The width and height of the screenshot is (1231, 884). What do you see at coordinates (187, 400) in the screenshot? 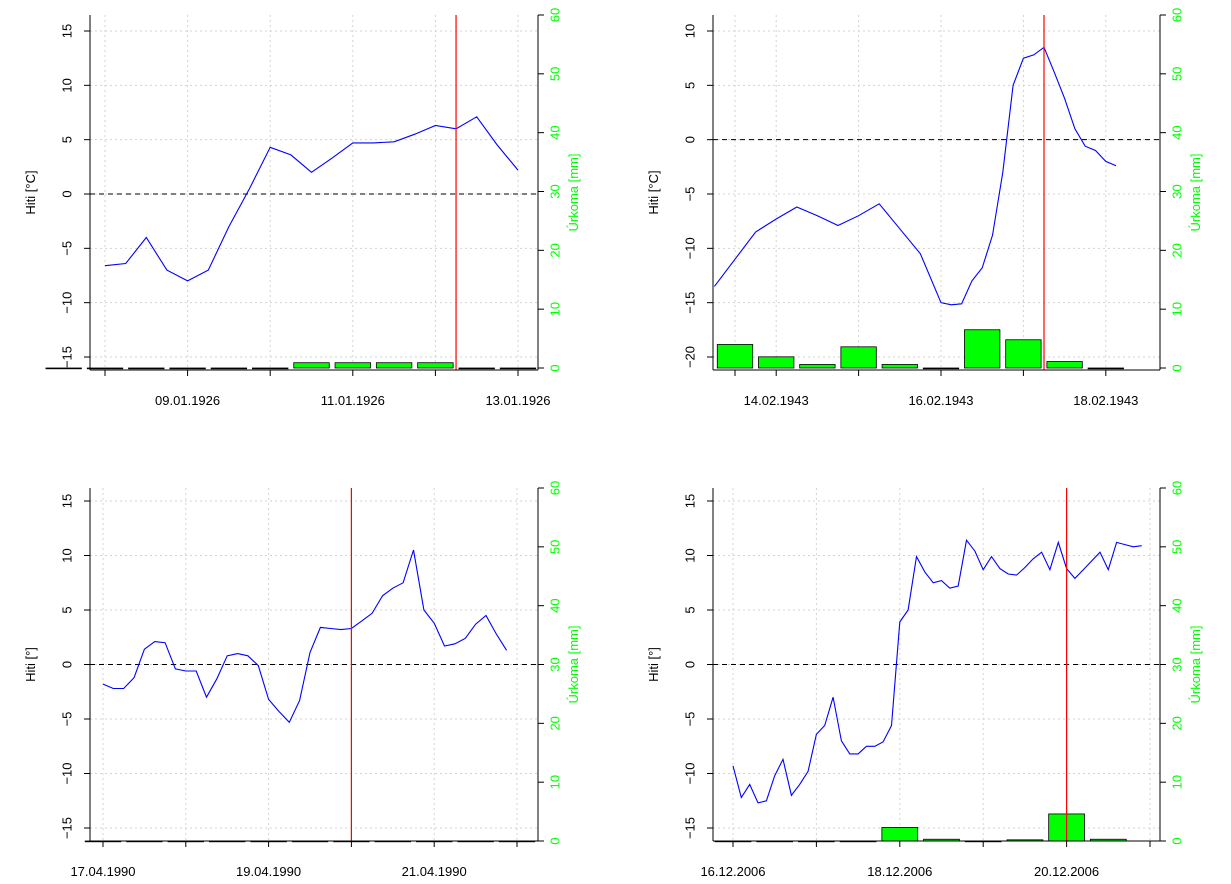
I see `x-tick-label: 09.01.1926` at bounding box center [187, 400].